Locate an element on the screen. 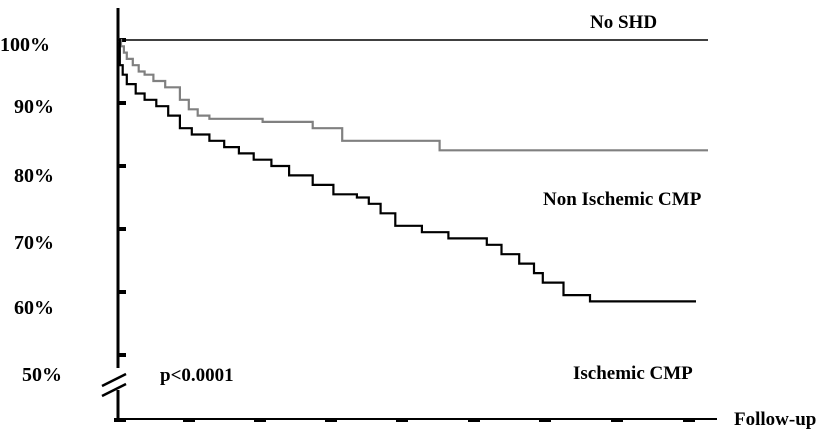  y-tick-label-80: 80% is located at coordinates (34, 176).